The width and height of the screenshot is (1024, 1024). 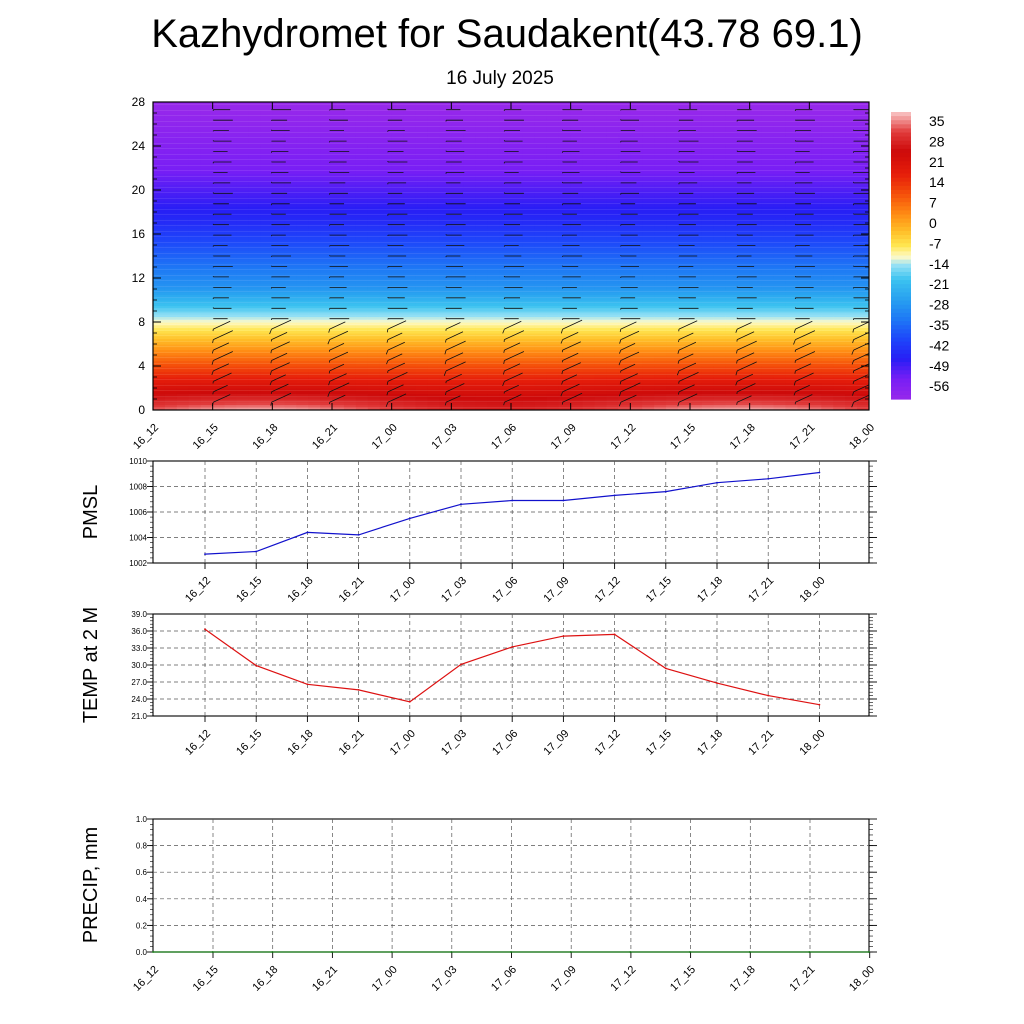 What do you see at coordinates (802, 979) in the screenshot?
I see `x-tick-label: 17_21` at bounding box center [802, 979].